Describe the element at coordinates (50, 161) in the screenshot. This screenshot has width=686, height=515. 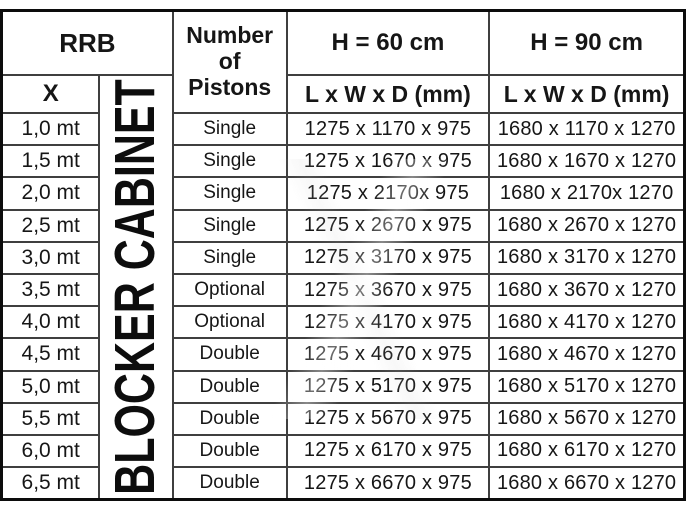
I see `row-x-label: 1,5 mt` at that location.